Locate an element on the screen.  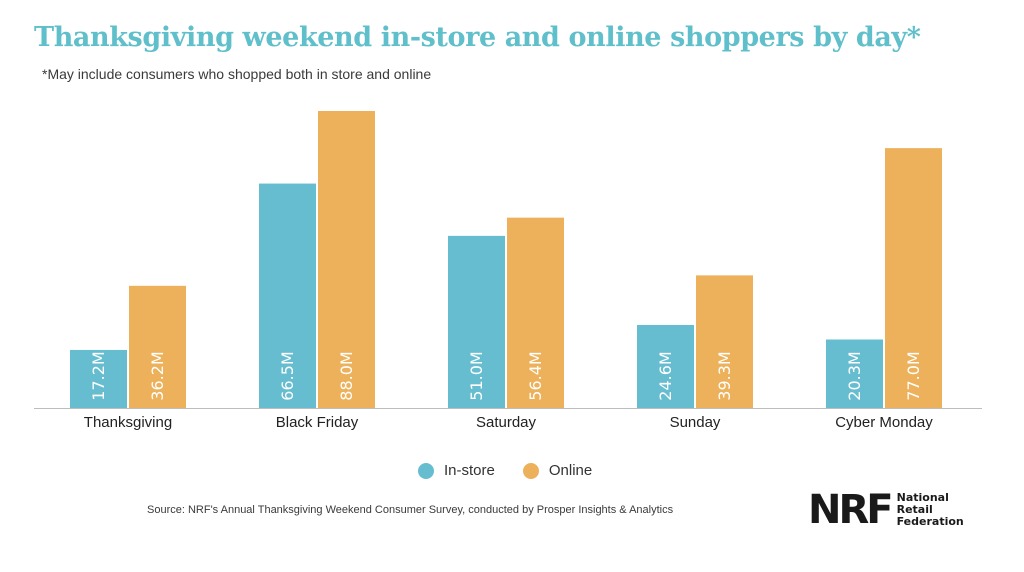
legend-swatch-in-store is located at coordinates (426, 470).